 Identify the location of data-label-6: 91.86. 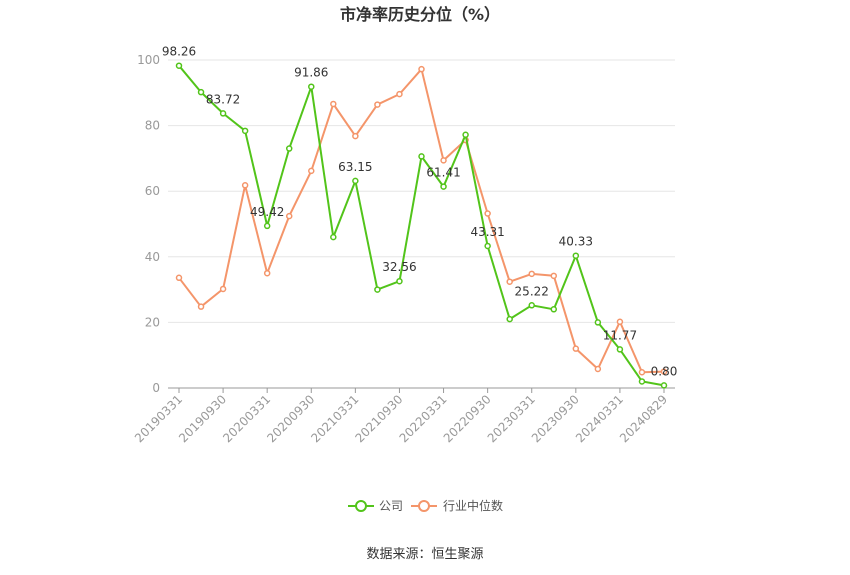
(311, 73).